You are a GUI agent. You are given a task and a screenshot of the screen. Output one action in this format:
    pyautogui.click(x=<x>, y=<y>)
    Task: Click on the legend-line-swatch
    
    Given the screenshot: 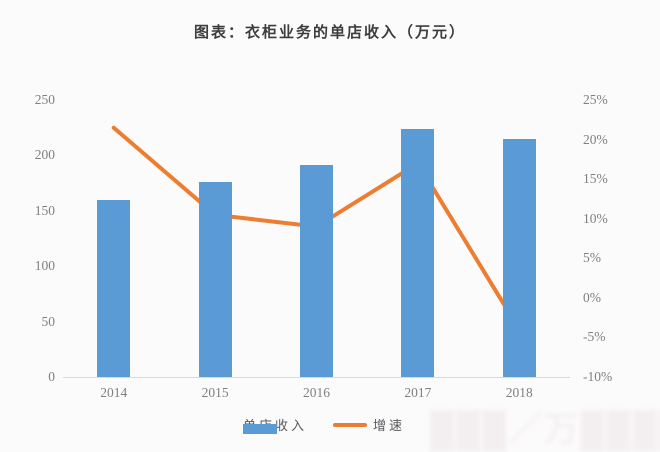 What is the action you would take?
    pyautogui.click(x=350, y=424)
    